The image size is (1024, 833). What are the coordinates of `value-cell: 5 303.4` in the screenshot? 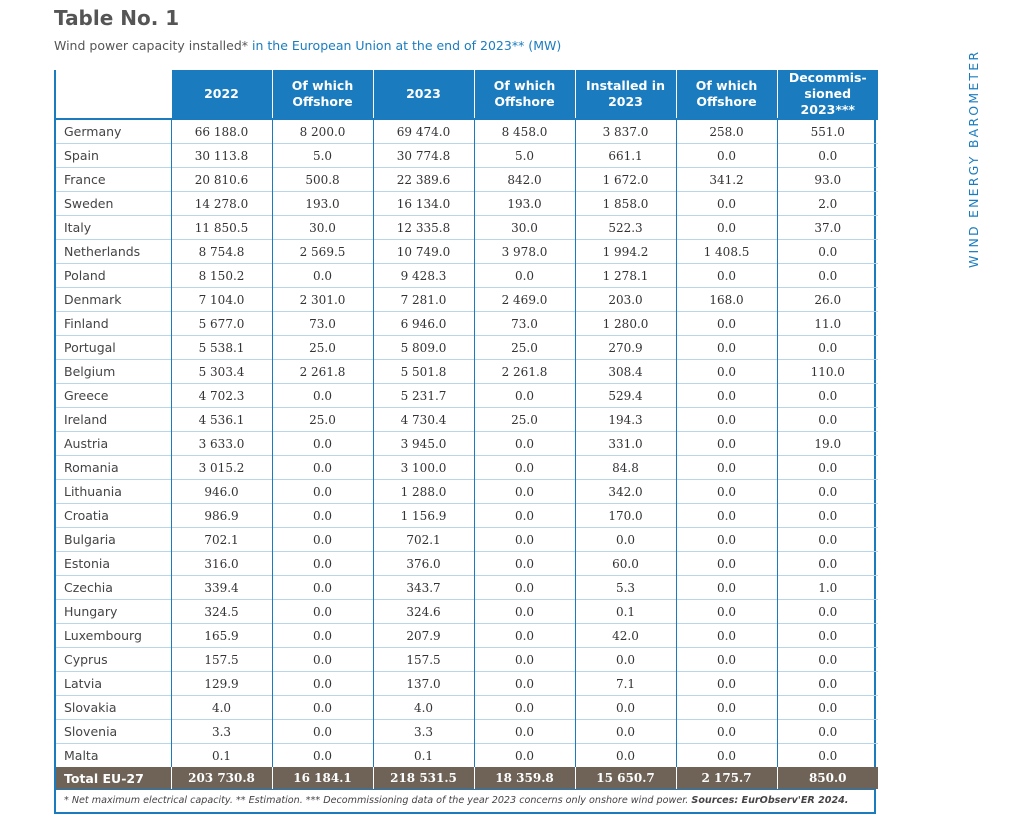 It's located at (221, 371).